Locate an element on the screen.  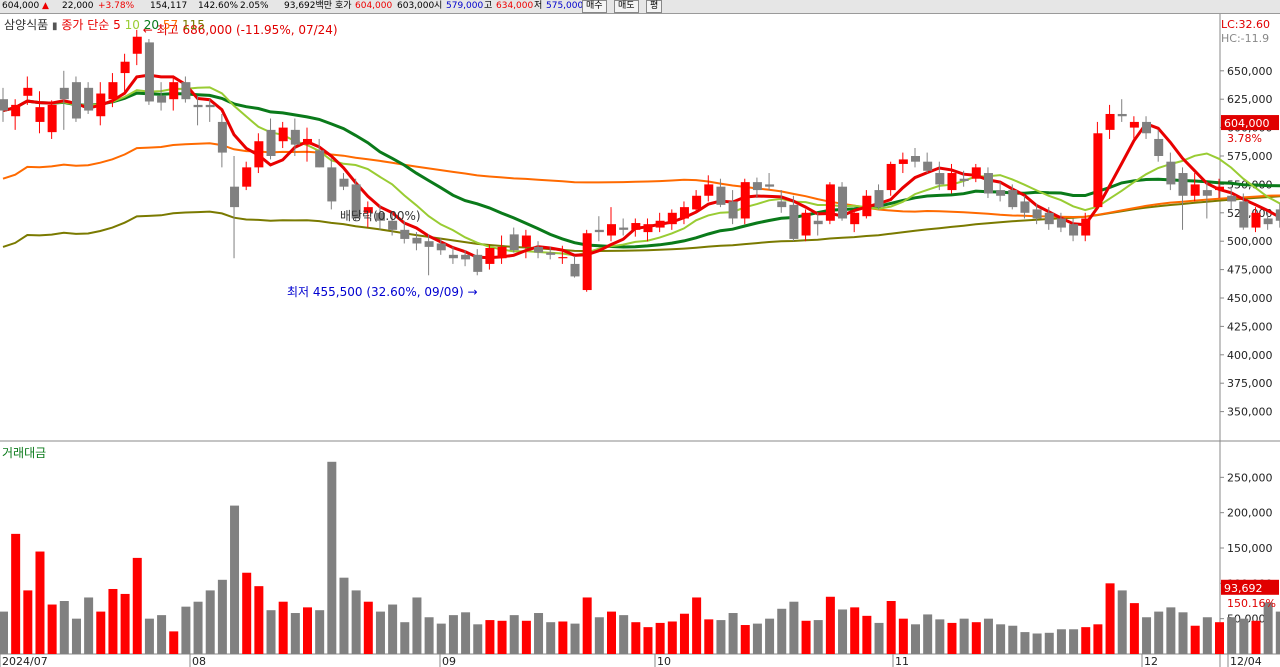
ma-label: 종가 단순 is located at coordinates (85, 25).